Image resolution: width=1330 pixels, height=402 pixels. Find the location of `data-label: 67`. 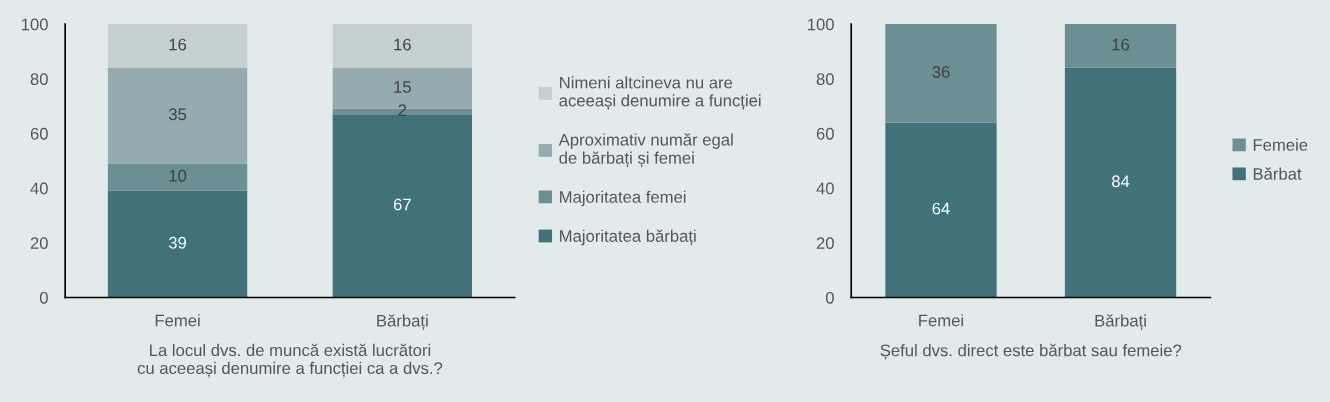

data-label: 67 is located at coordinates (402, 204).